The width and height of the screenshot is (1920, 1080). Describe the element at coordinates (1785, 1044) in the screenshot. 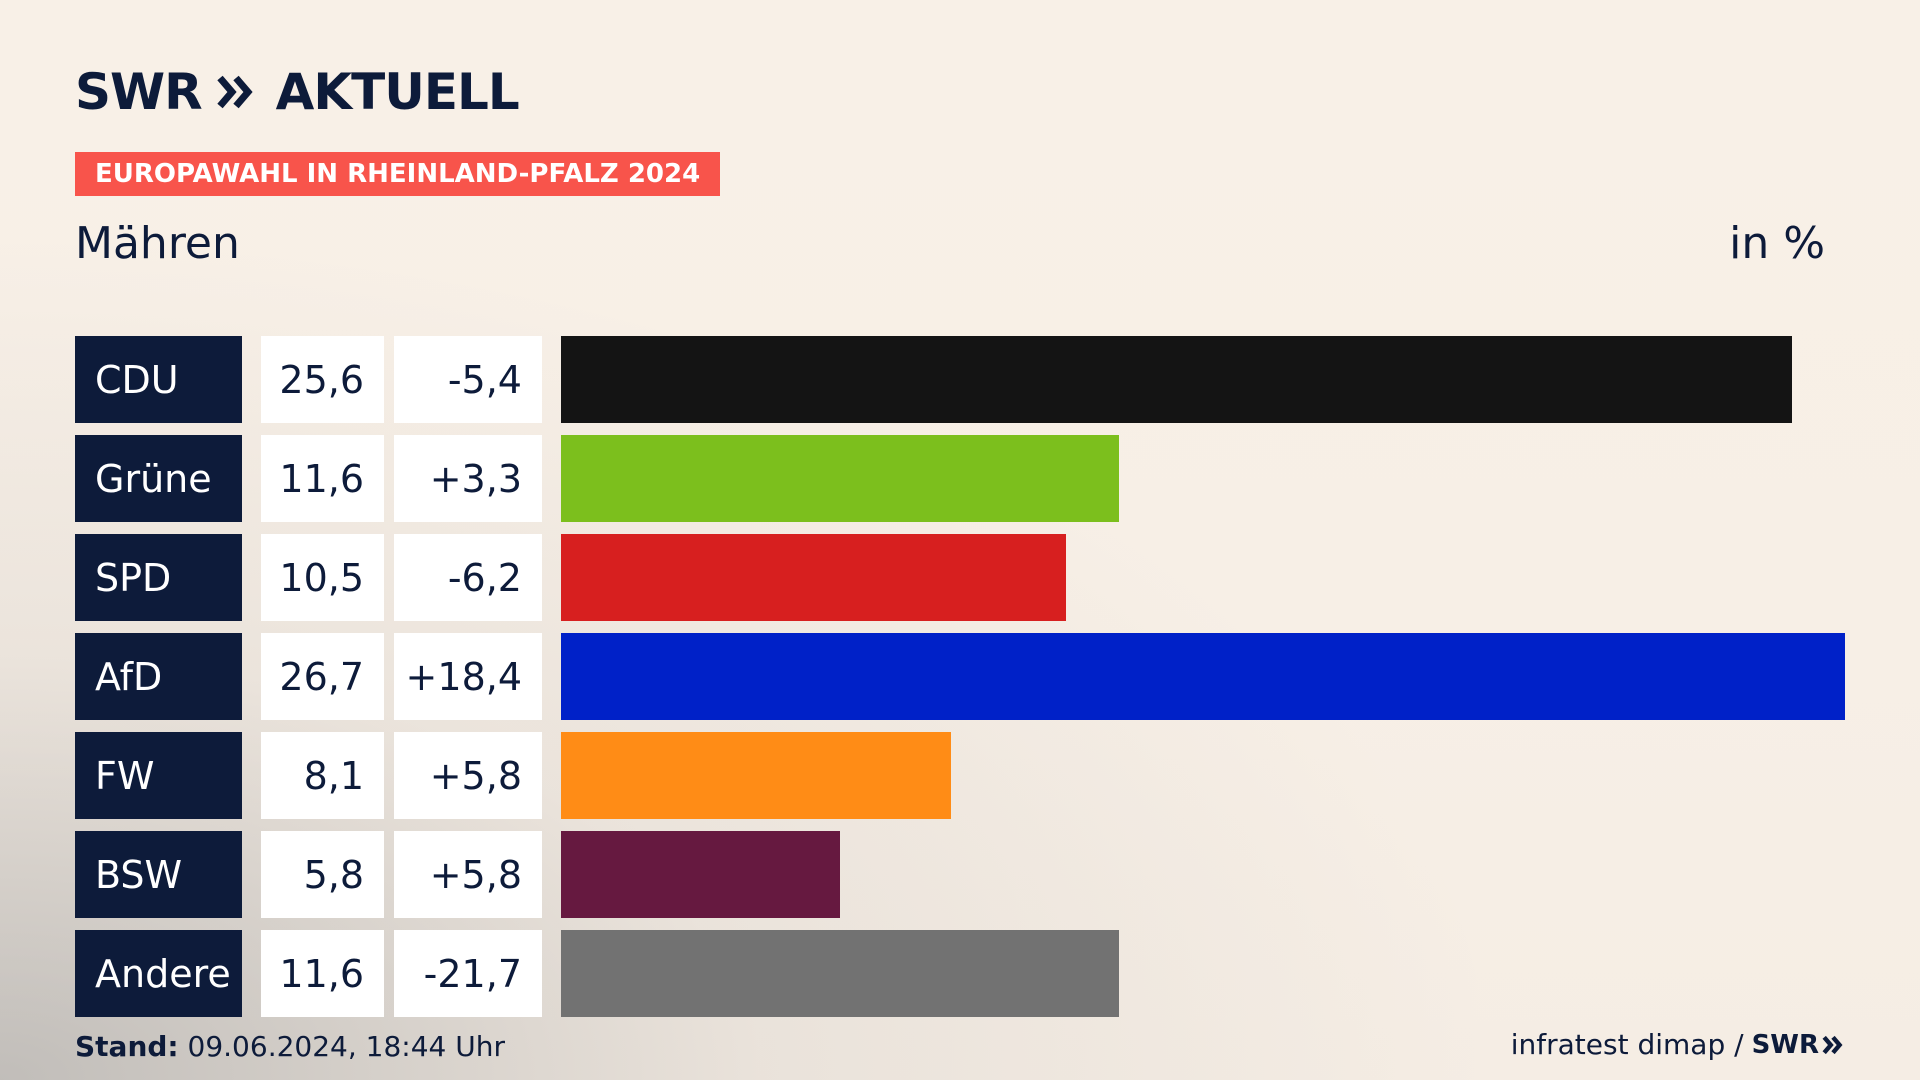

I see `source-logo-text: SWR` at that location.